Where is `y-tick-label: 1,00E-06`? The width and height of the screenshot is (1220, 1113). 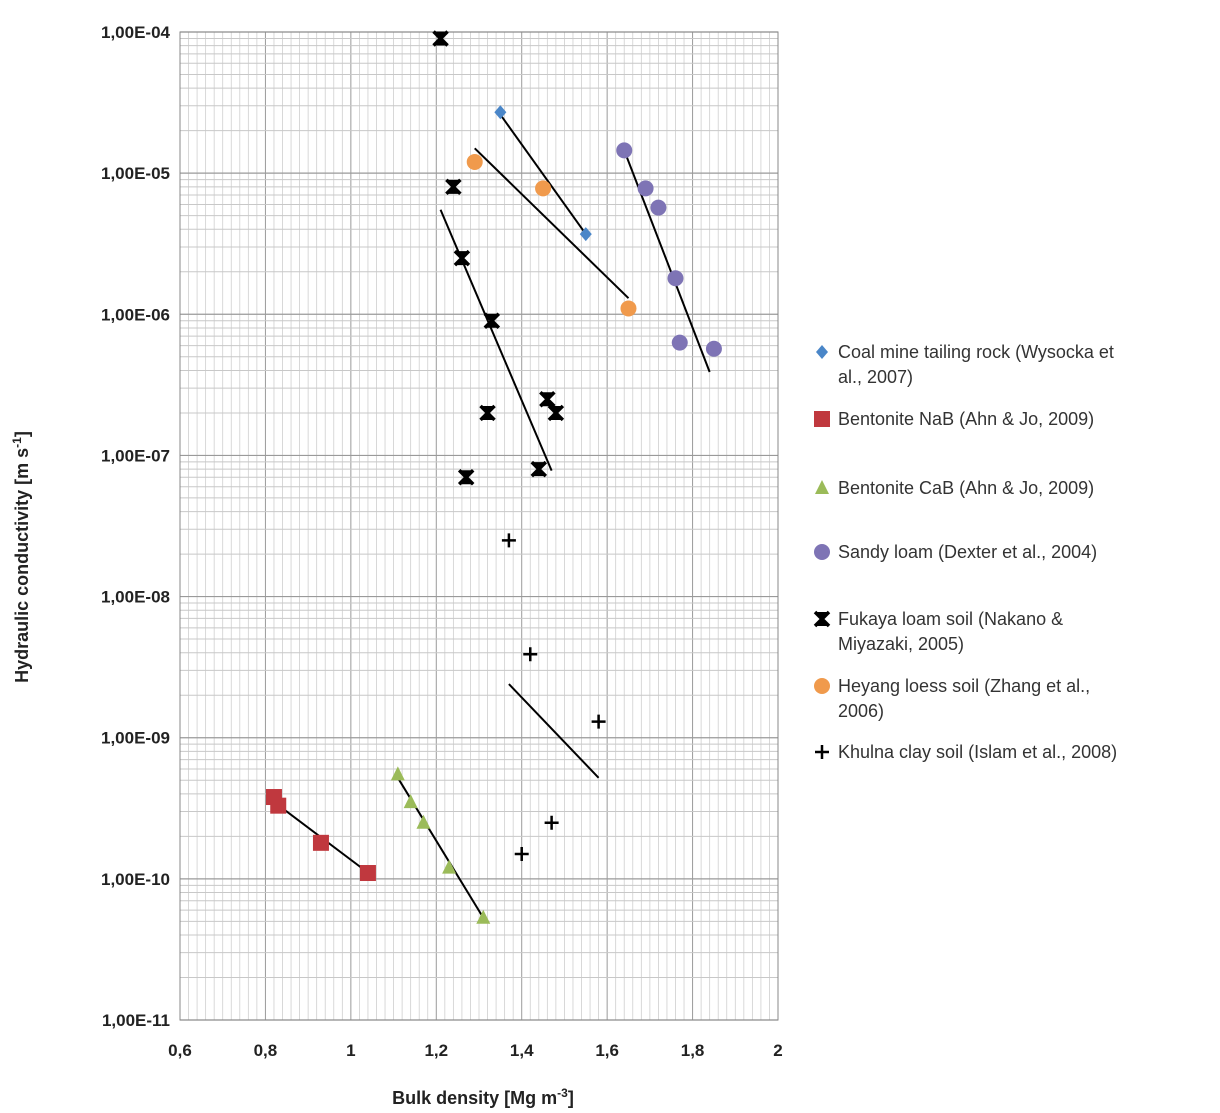
y-tick-label: 1,00E-06 is located at coordinates (135, 314).